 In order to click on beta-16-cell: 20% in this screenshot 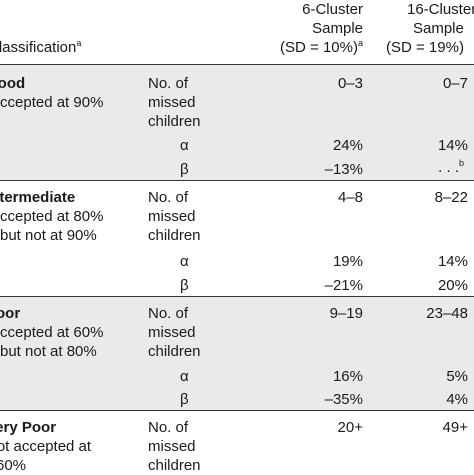, I will do `click(452, 285)`.